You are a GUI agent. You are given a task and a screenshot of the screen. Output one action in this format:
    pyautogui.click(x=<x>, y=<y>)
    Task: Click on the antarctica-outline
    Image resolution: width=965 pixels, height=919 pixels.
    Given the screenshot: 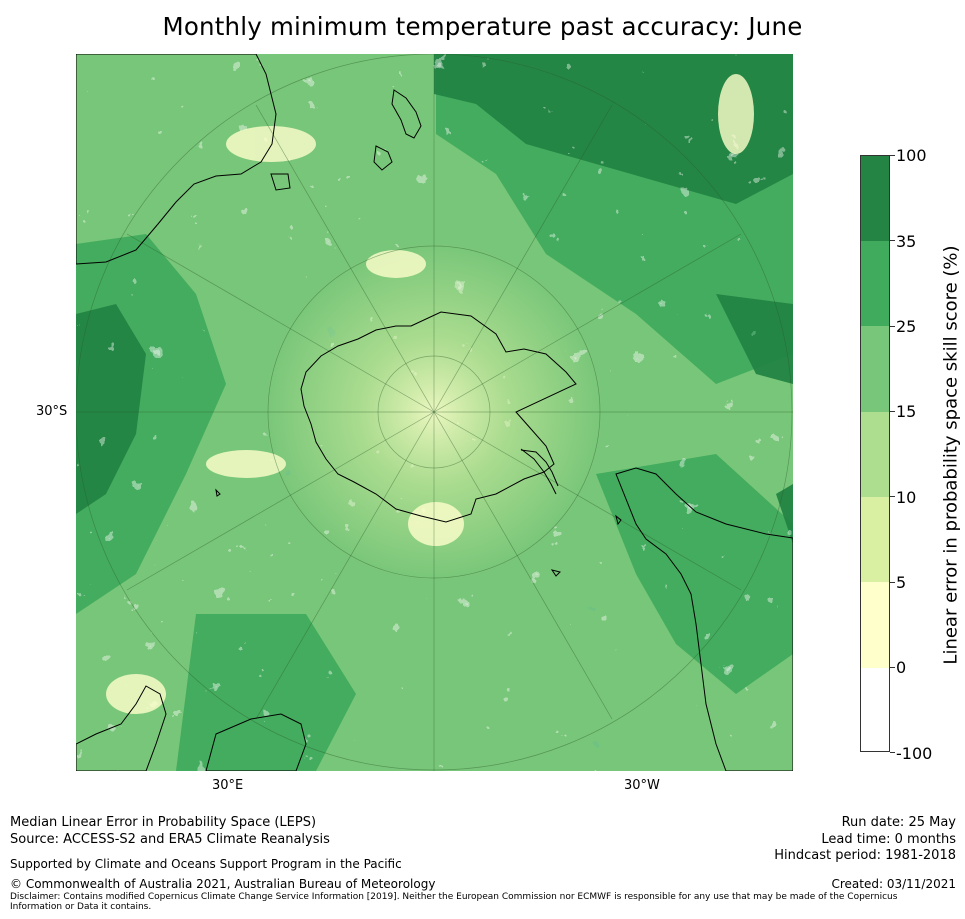 What is the action you would take?
    pyautogui.click(x=438, y=417)
    